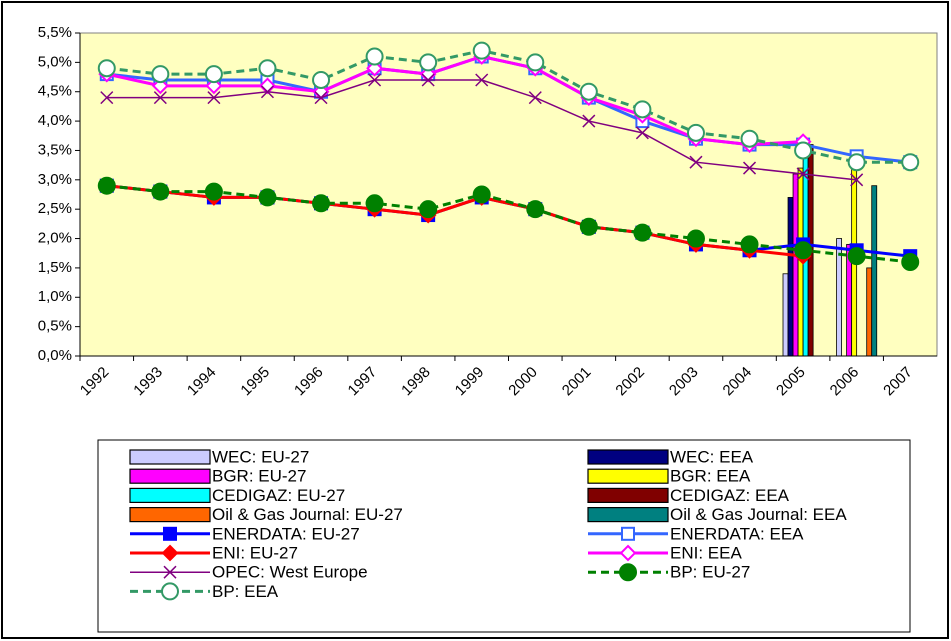  I want to click on y-tick-label: 3,0%, so click(55, 179).